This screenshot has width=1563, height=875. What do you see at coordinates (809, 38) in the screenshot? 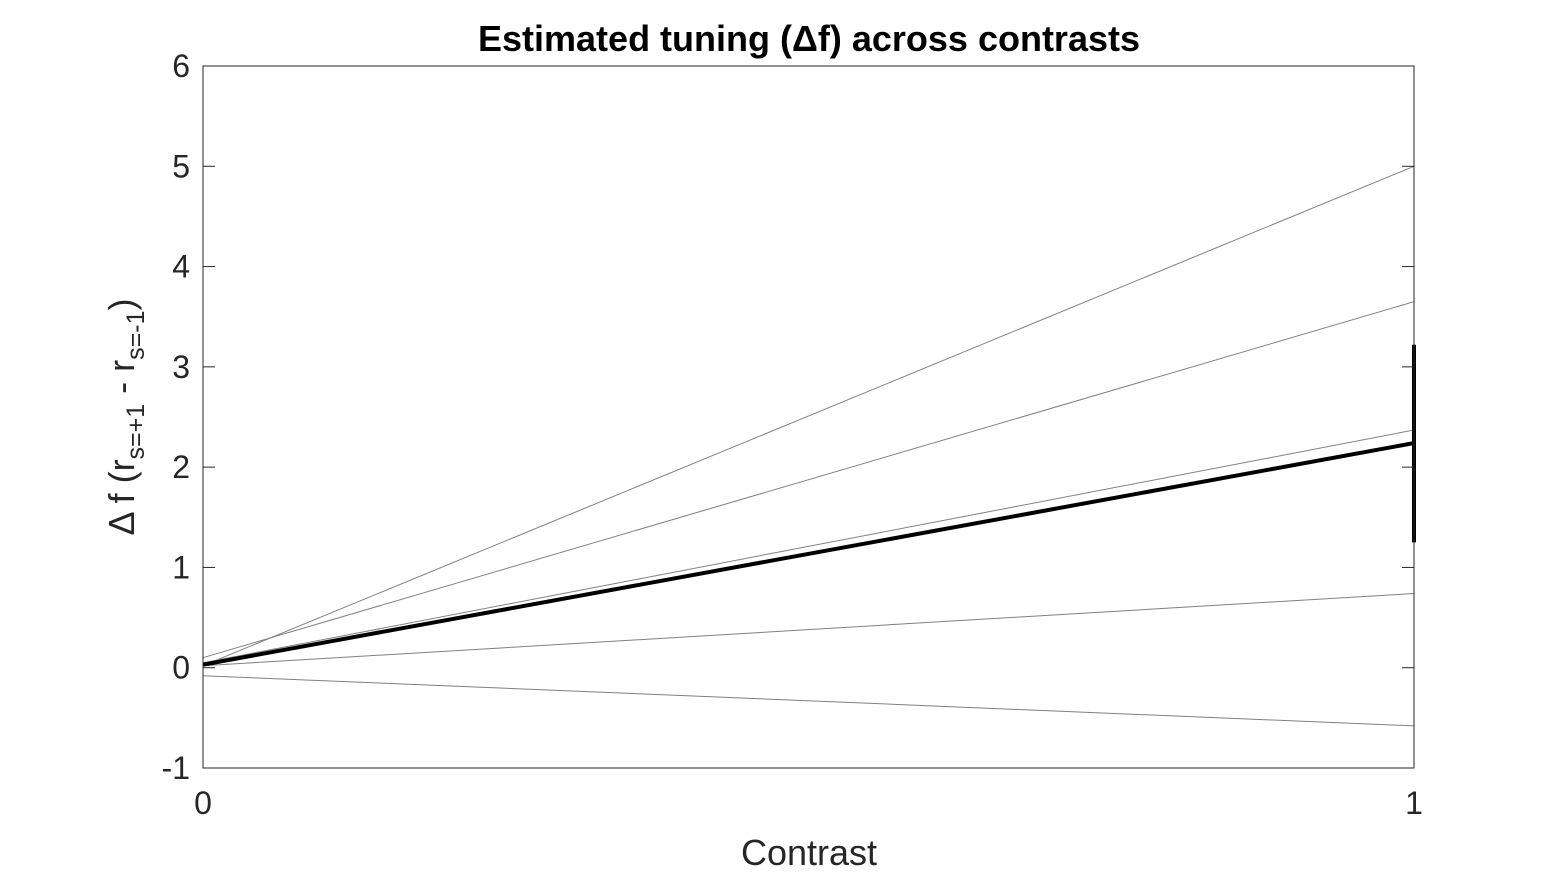
I see `chart-title: Estimated tuning (Δf) across contrasts` at bounding box center [809, 38].